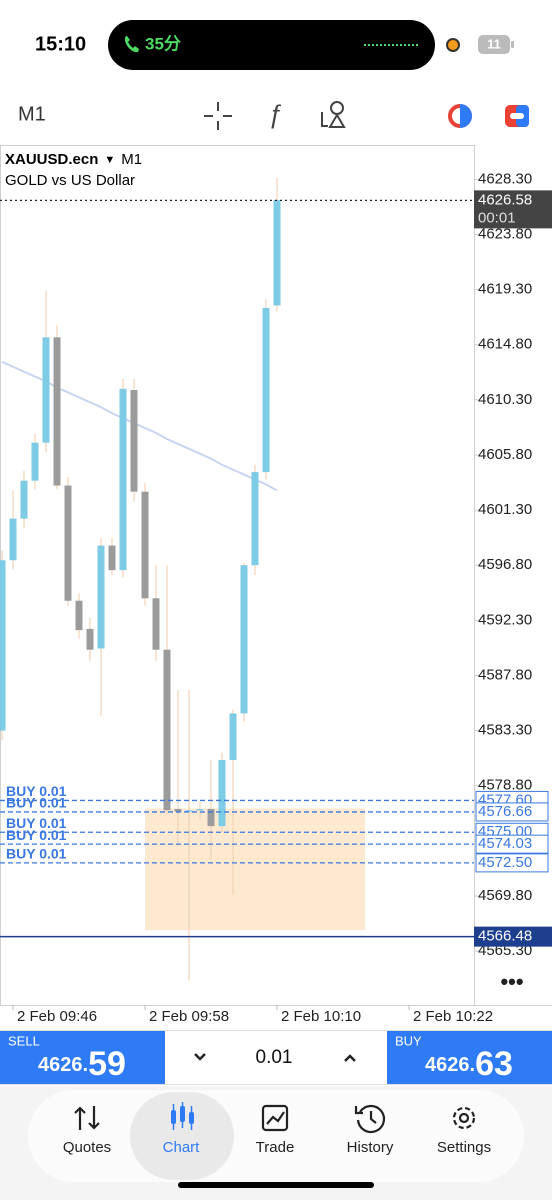  I want to click on buy-button, so click(469, 1057).